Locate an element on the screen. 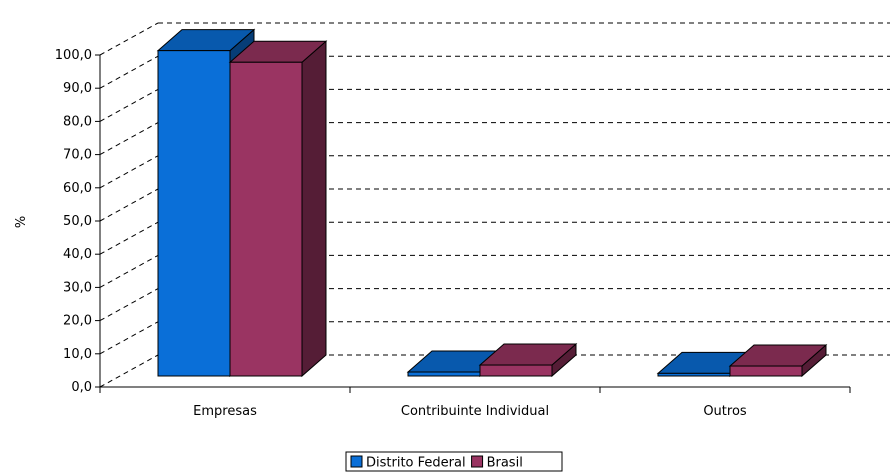 The width and height of the screenshot is (890, 476). y-tick-label: 80,0 is located at coordinates (77, 121).